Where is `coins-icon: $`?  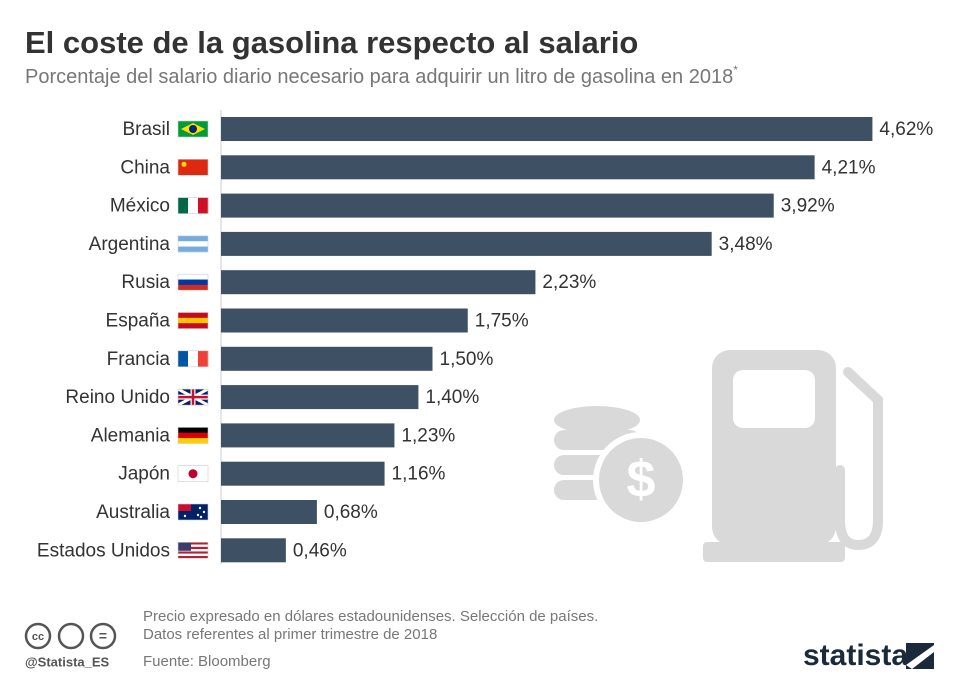 coins-icon: $ is located at coordinates (621, 467).